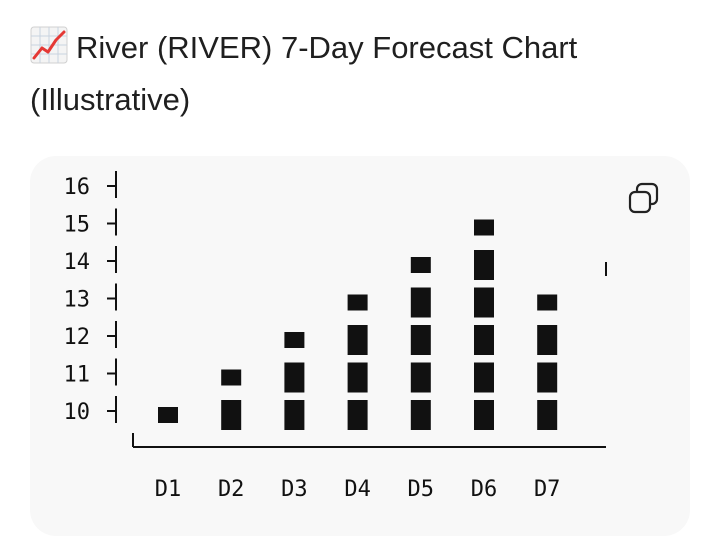 This screenshot has width=720, height=536. Describe the element at coordinates (77, 187) in the screenshot. I see `y-tick-label: 16` at that location.